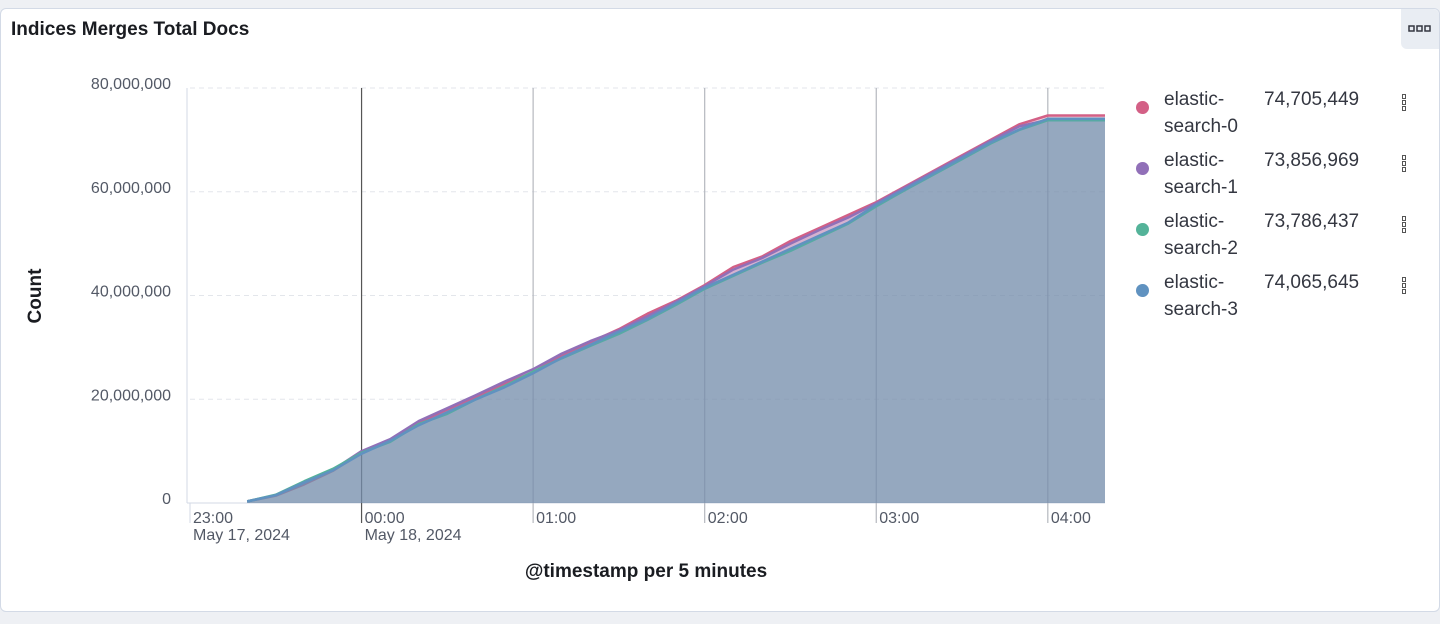 The height and width of the screenshot is (624, 1440). I want to click on legend-item: elastic-search-2 73,786,437, so click(1281, 241).